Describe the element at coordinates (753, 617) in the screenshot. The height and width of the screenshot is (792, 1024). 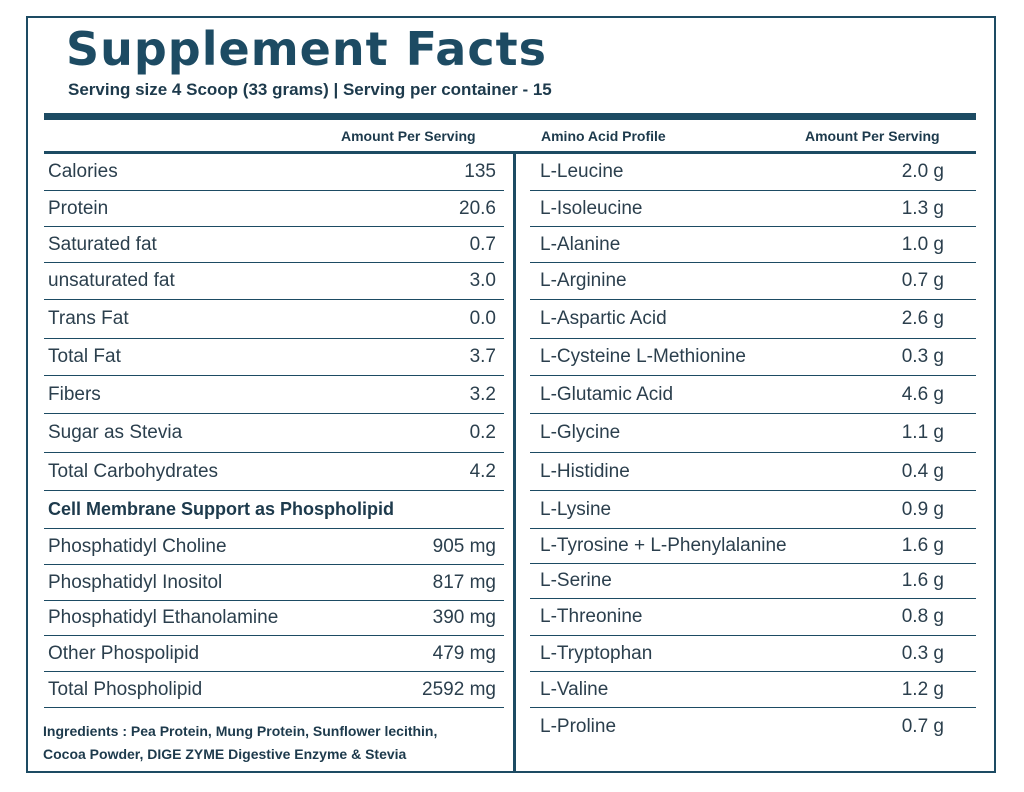
I see `amino-acid-row: L-Threonine 0.8 g` at that location.